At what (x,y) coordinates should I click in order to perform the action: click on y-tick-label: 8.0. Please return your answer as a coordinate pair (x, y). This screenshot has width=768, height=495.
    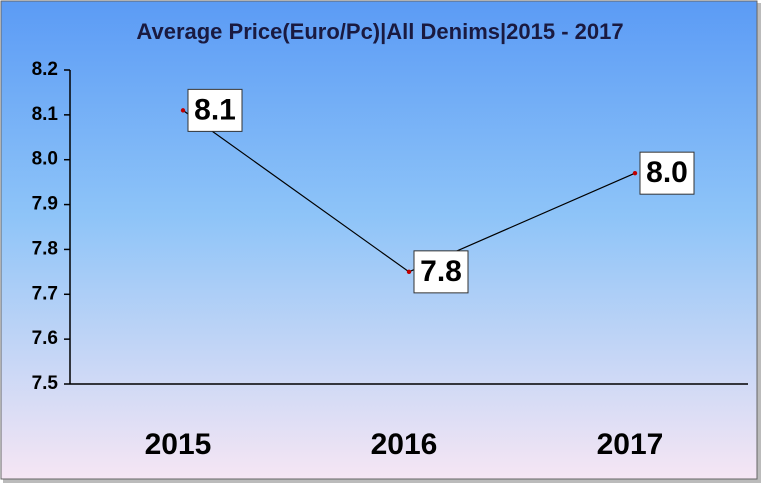
    Looking at the image, I should click on (45, 159).